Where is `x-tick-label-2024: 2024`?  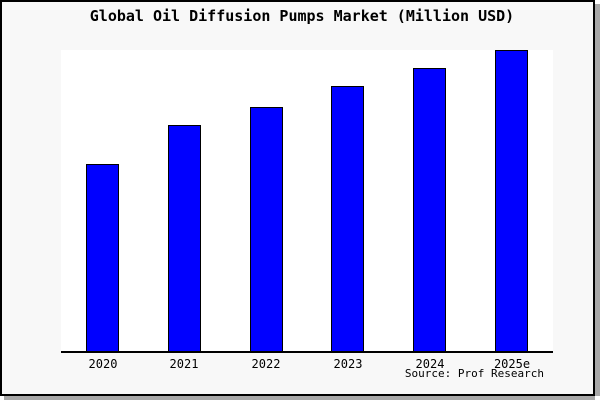 x-tick-label-2024: 2024 is located at coordinates (430, 364).